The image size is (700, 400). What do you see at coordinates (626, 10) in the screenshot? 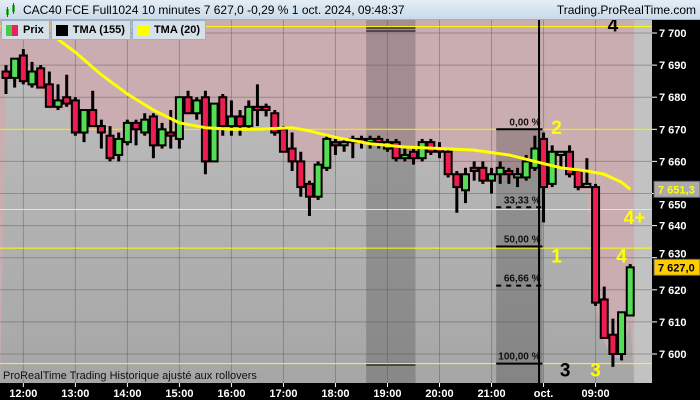
I see `site-label: Trading.ProRealTime.com` at bounding box center [626, 10].